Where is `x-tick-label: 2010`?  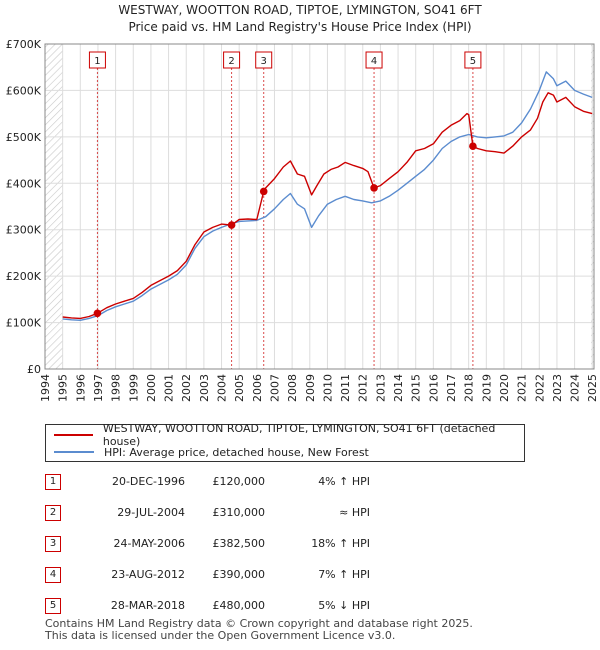 x-tick-label: 2010 is located at coordinates (327, 388).